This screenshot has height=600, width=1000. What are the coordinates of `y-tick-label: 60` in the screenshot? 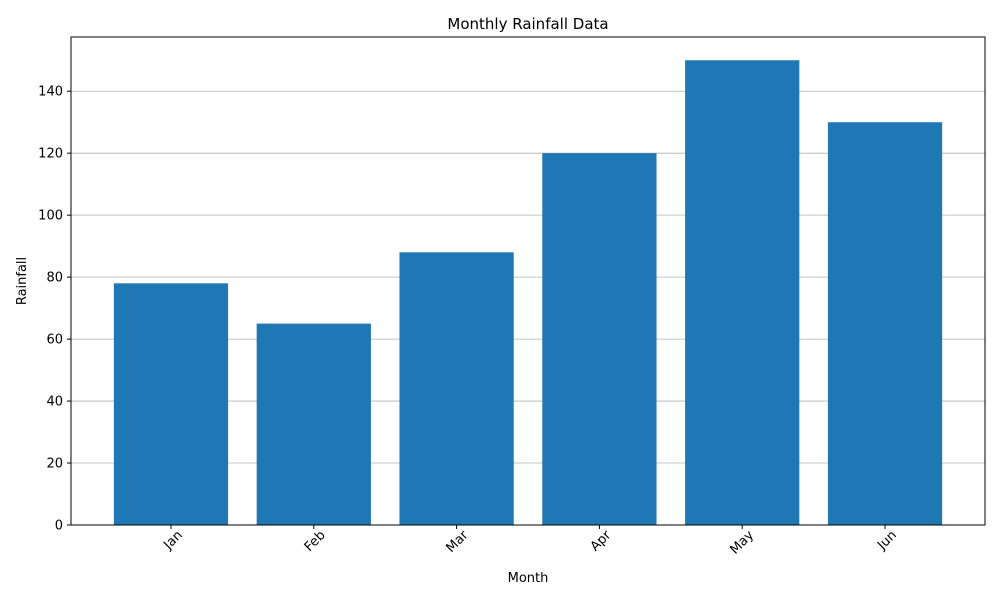 It's located at (54, 340).